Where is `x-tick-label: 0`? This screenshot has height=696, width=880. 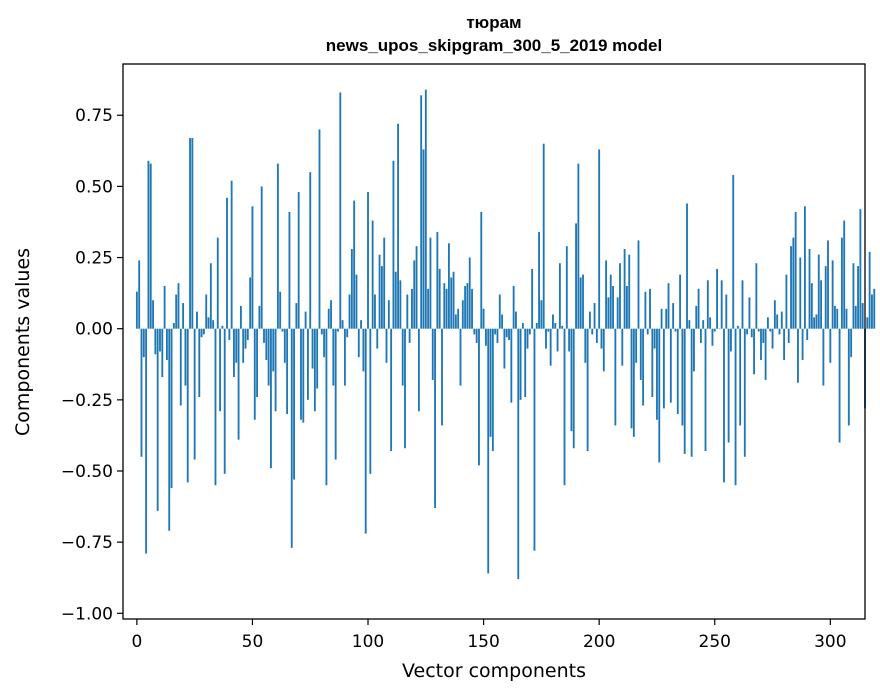 x-tick-label: 0 is located at coordinates (136, 642).